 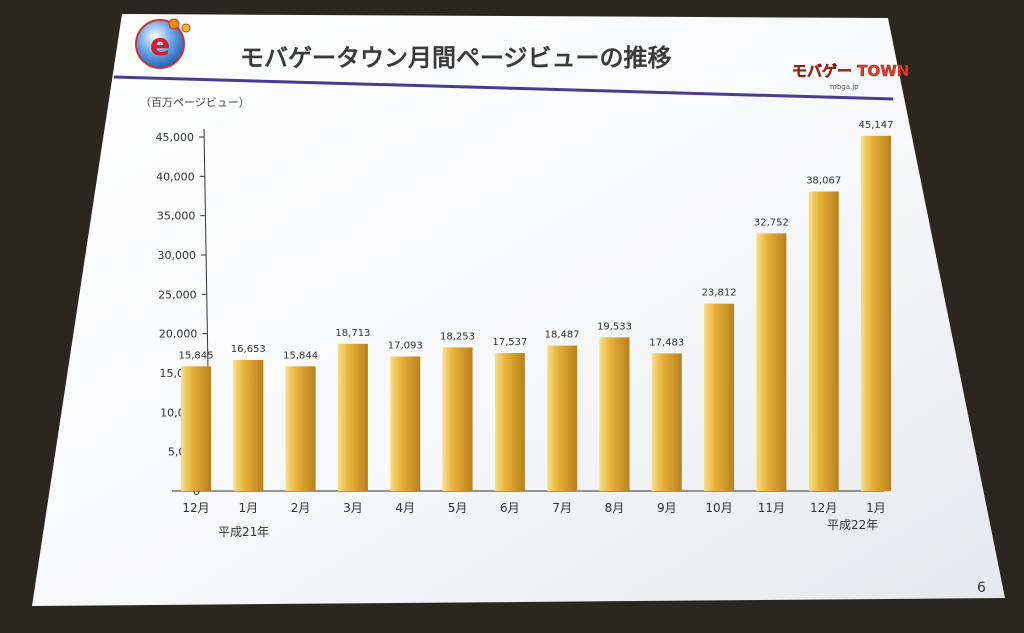 I want to click on era-label-heisei21: 平成21年, so click(x=243, y=532).